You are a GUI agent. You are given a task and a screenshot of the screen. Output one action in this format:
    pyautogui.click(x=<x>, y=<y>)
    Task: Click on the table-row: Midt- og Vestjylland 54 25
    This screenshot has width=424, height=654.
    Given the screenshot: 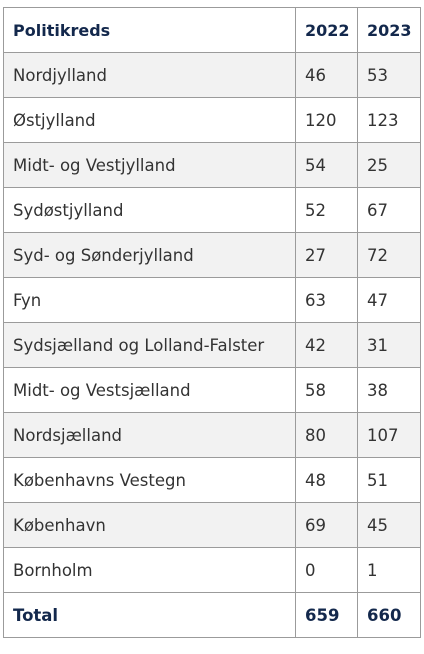 What is the action you would take?
    pyautogui.click(x=212, y=165)
    